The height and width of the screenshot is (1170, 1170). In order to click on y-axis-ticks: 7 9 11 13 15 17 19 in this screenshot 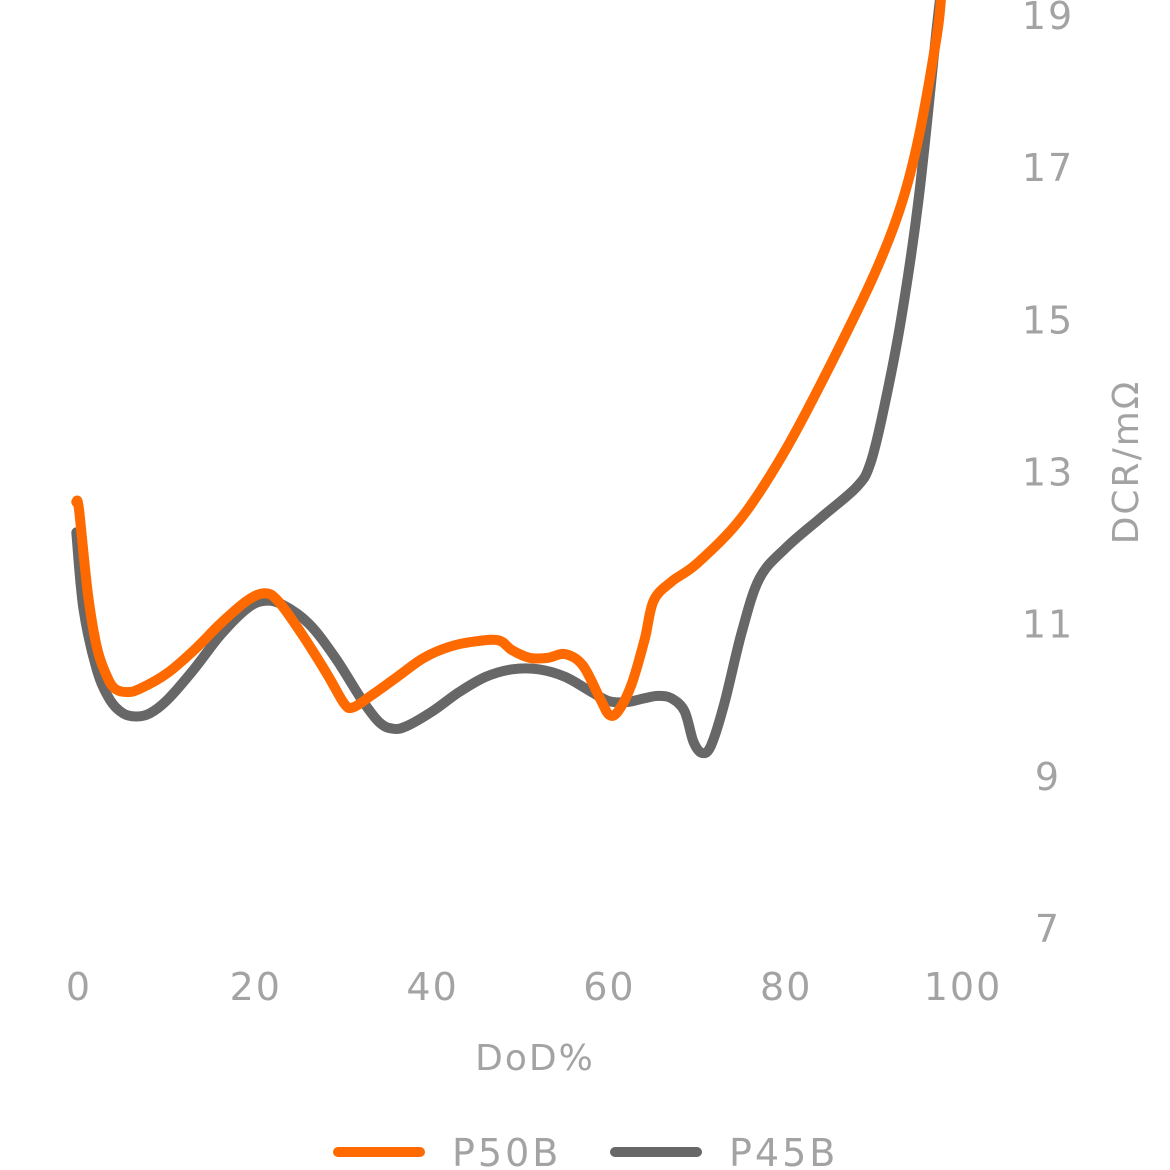, I will do `click(1048, 475)`.